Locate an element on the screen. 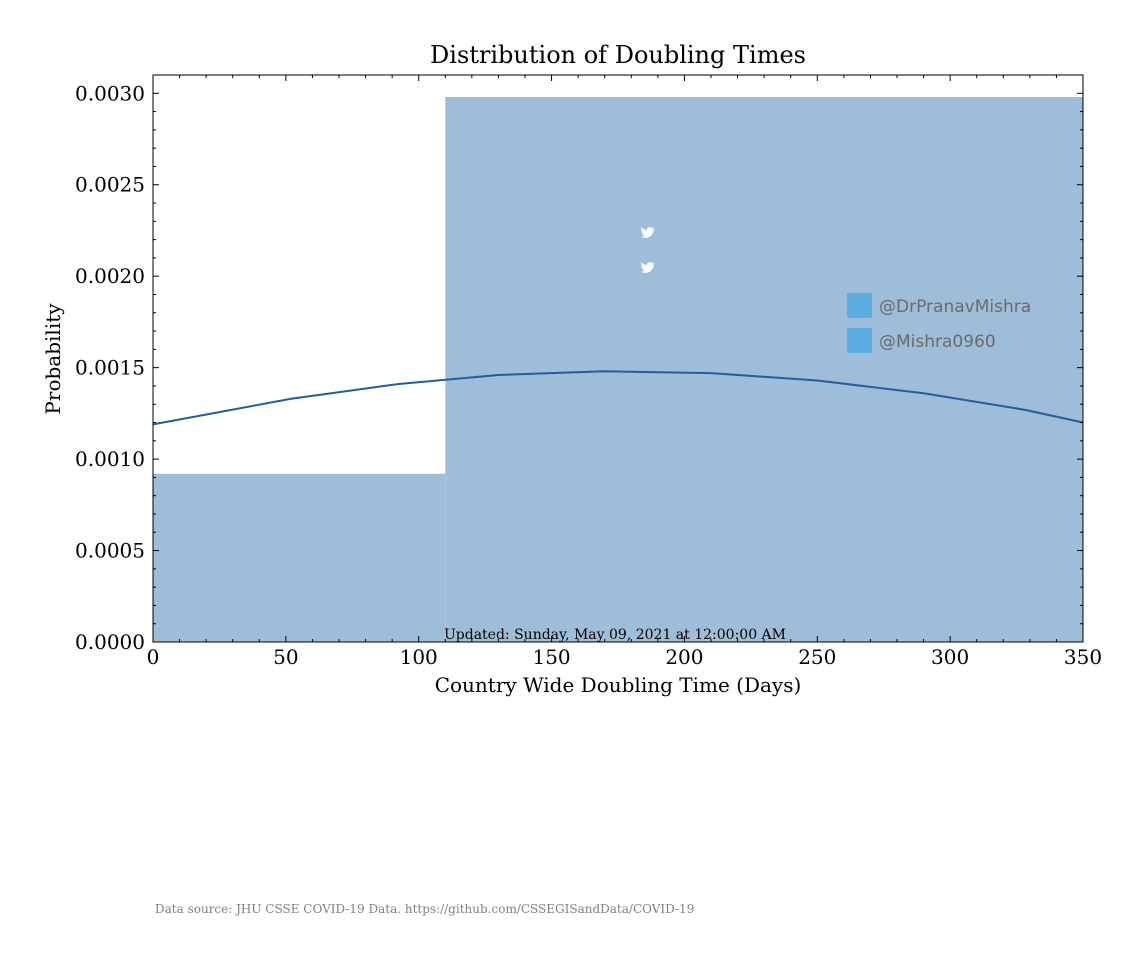  x-tick-label: 200 is located at coordinates (684, 657).